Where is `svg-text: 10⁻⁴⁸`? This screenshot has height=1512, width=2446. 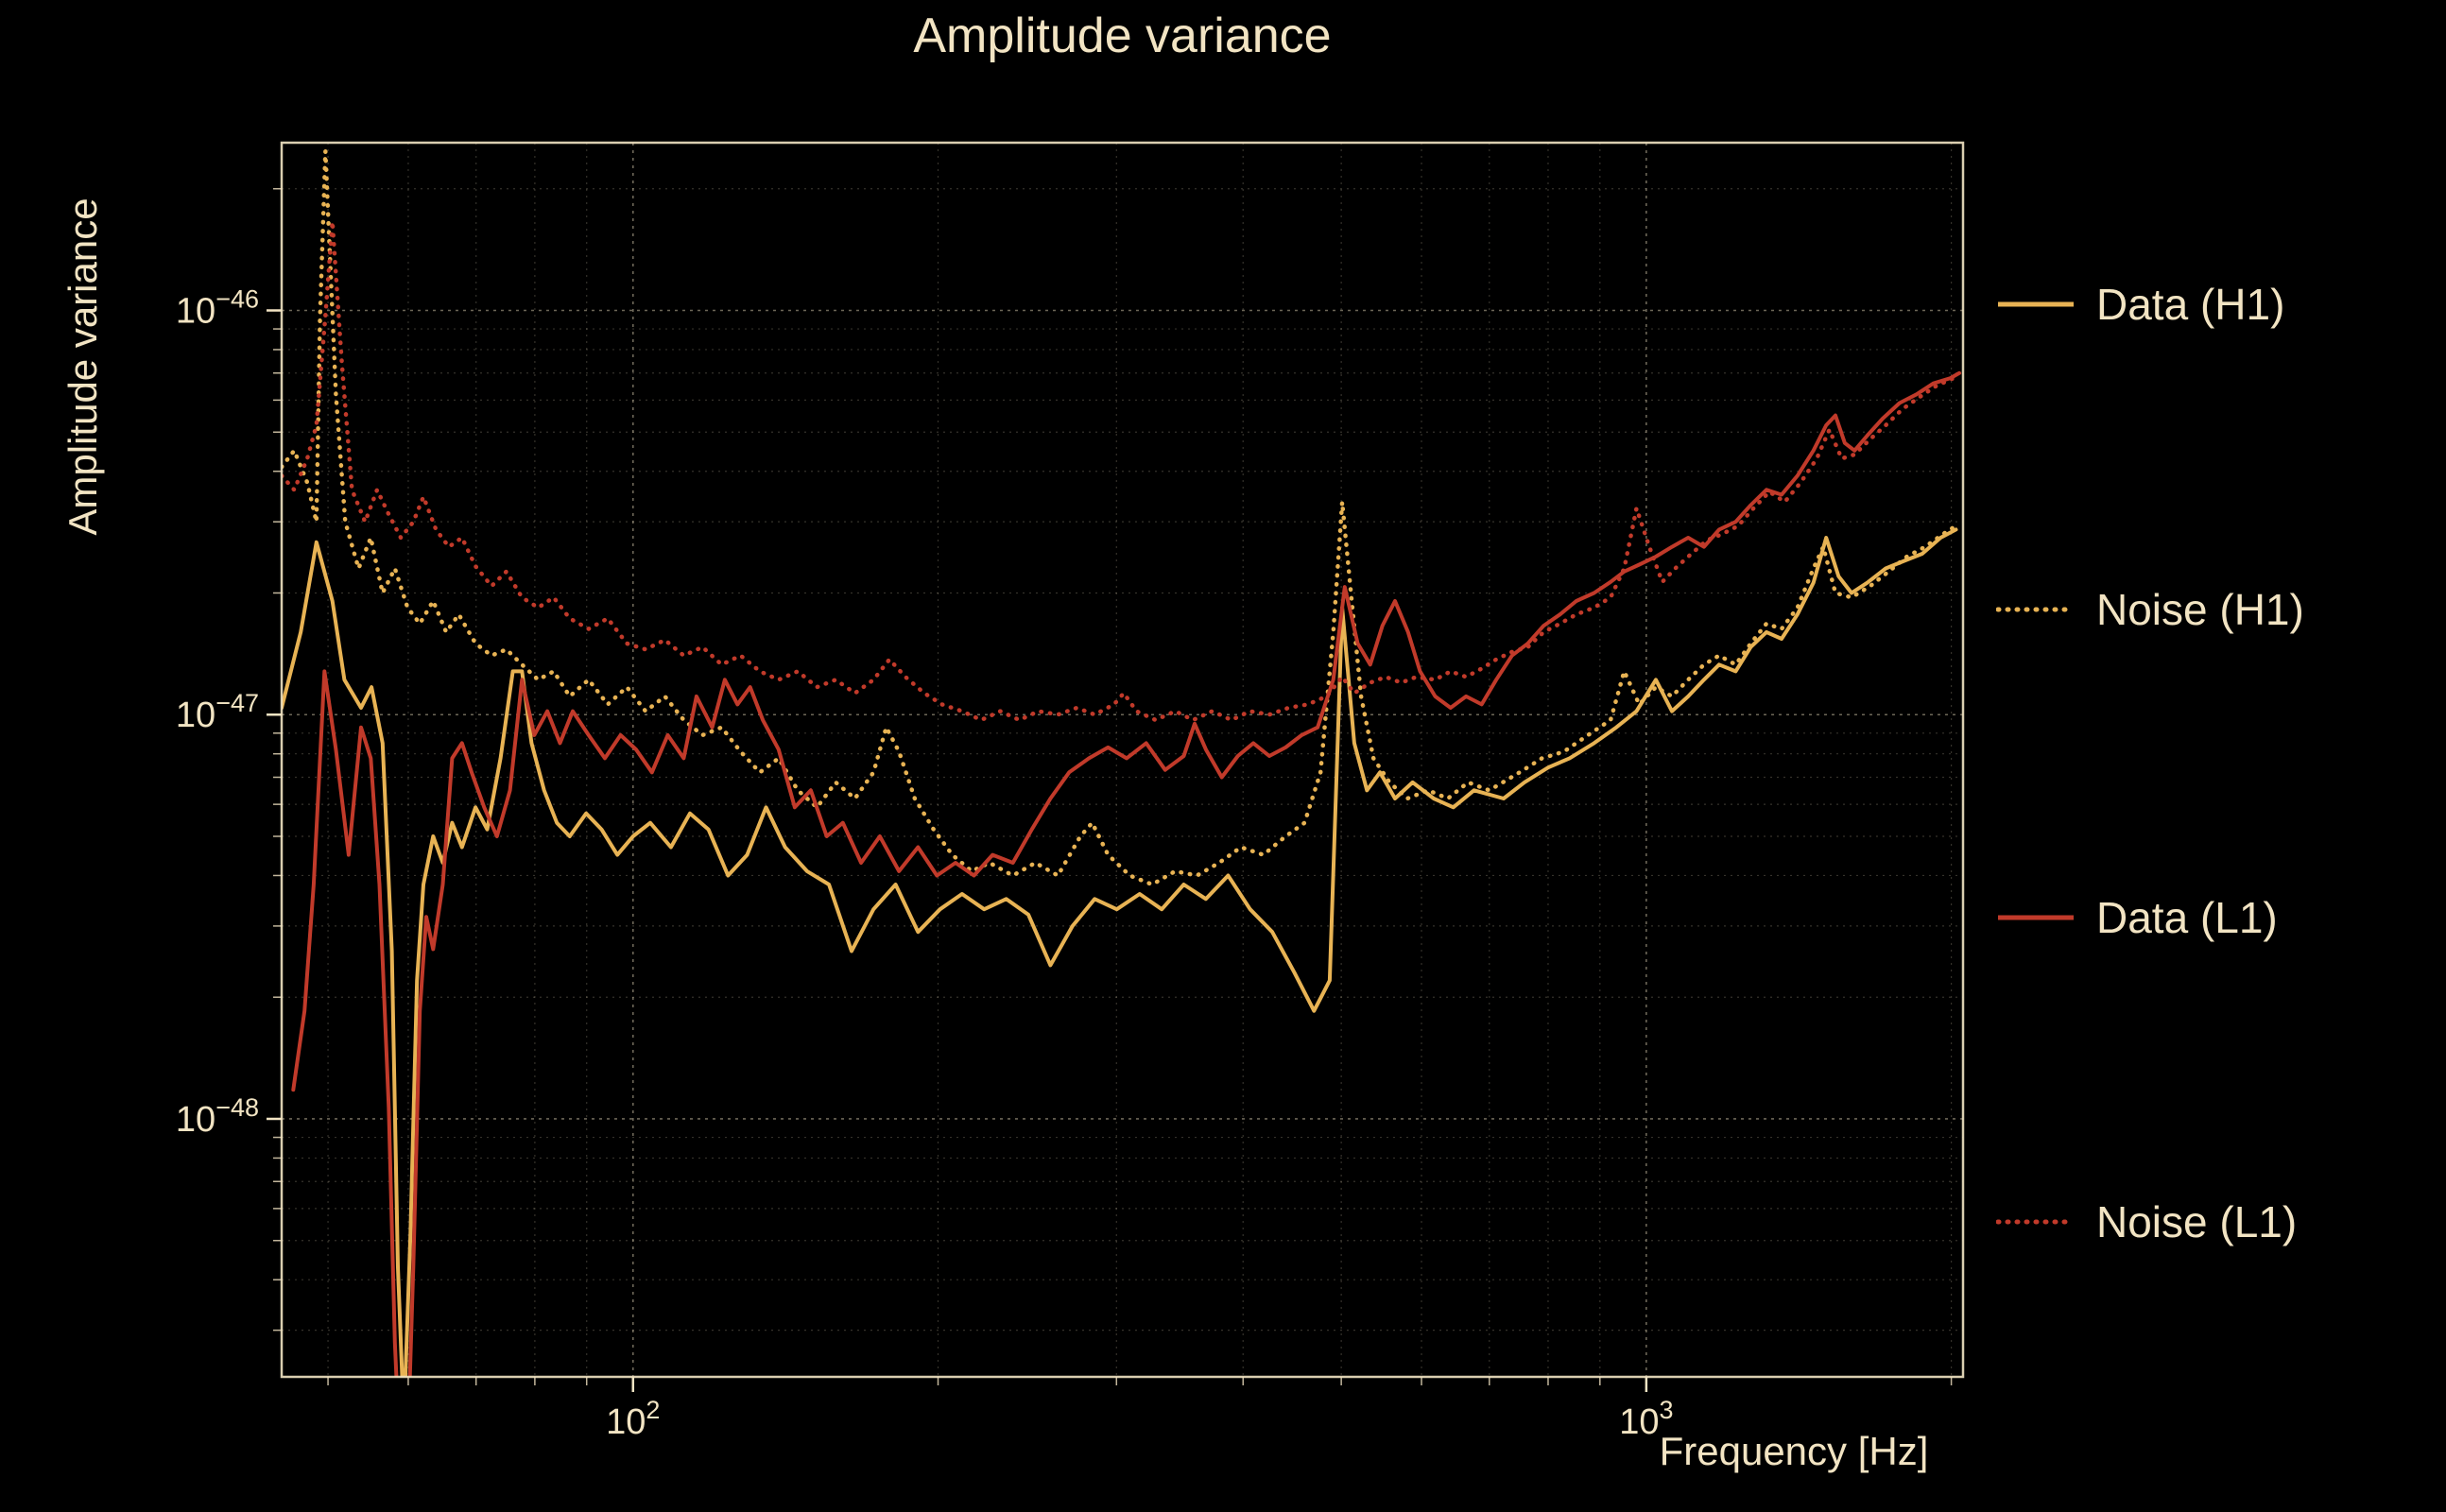 svg-text: 10⁻⁴⁸ is located at coordinates (217, 1116).